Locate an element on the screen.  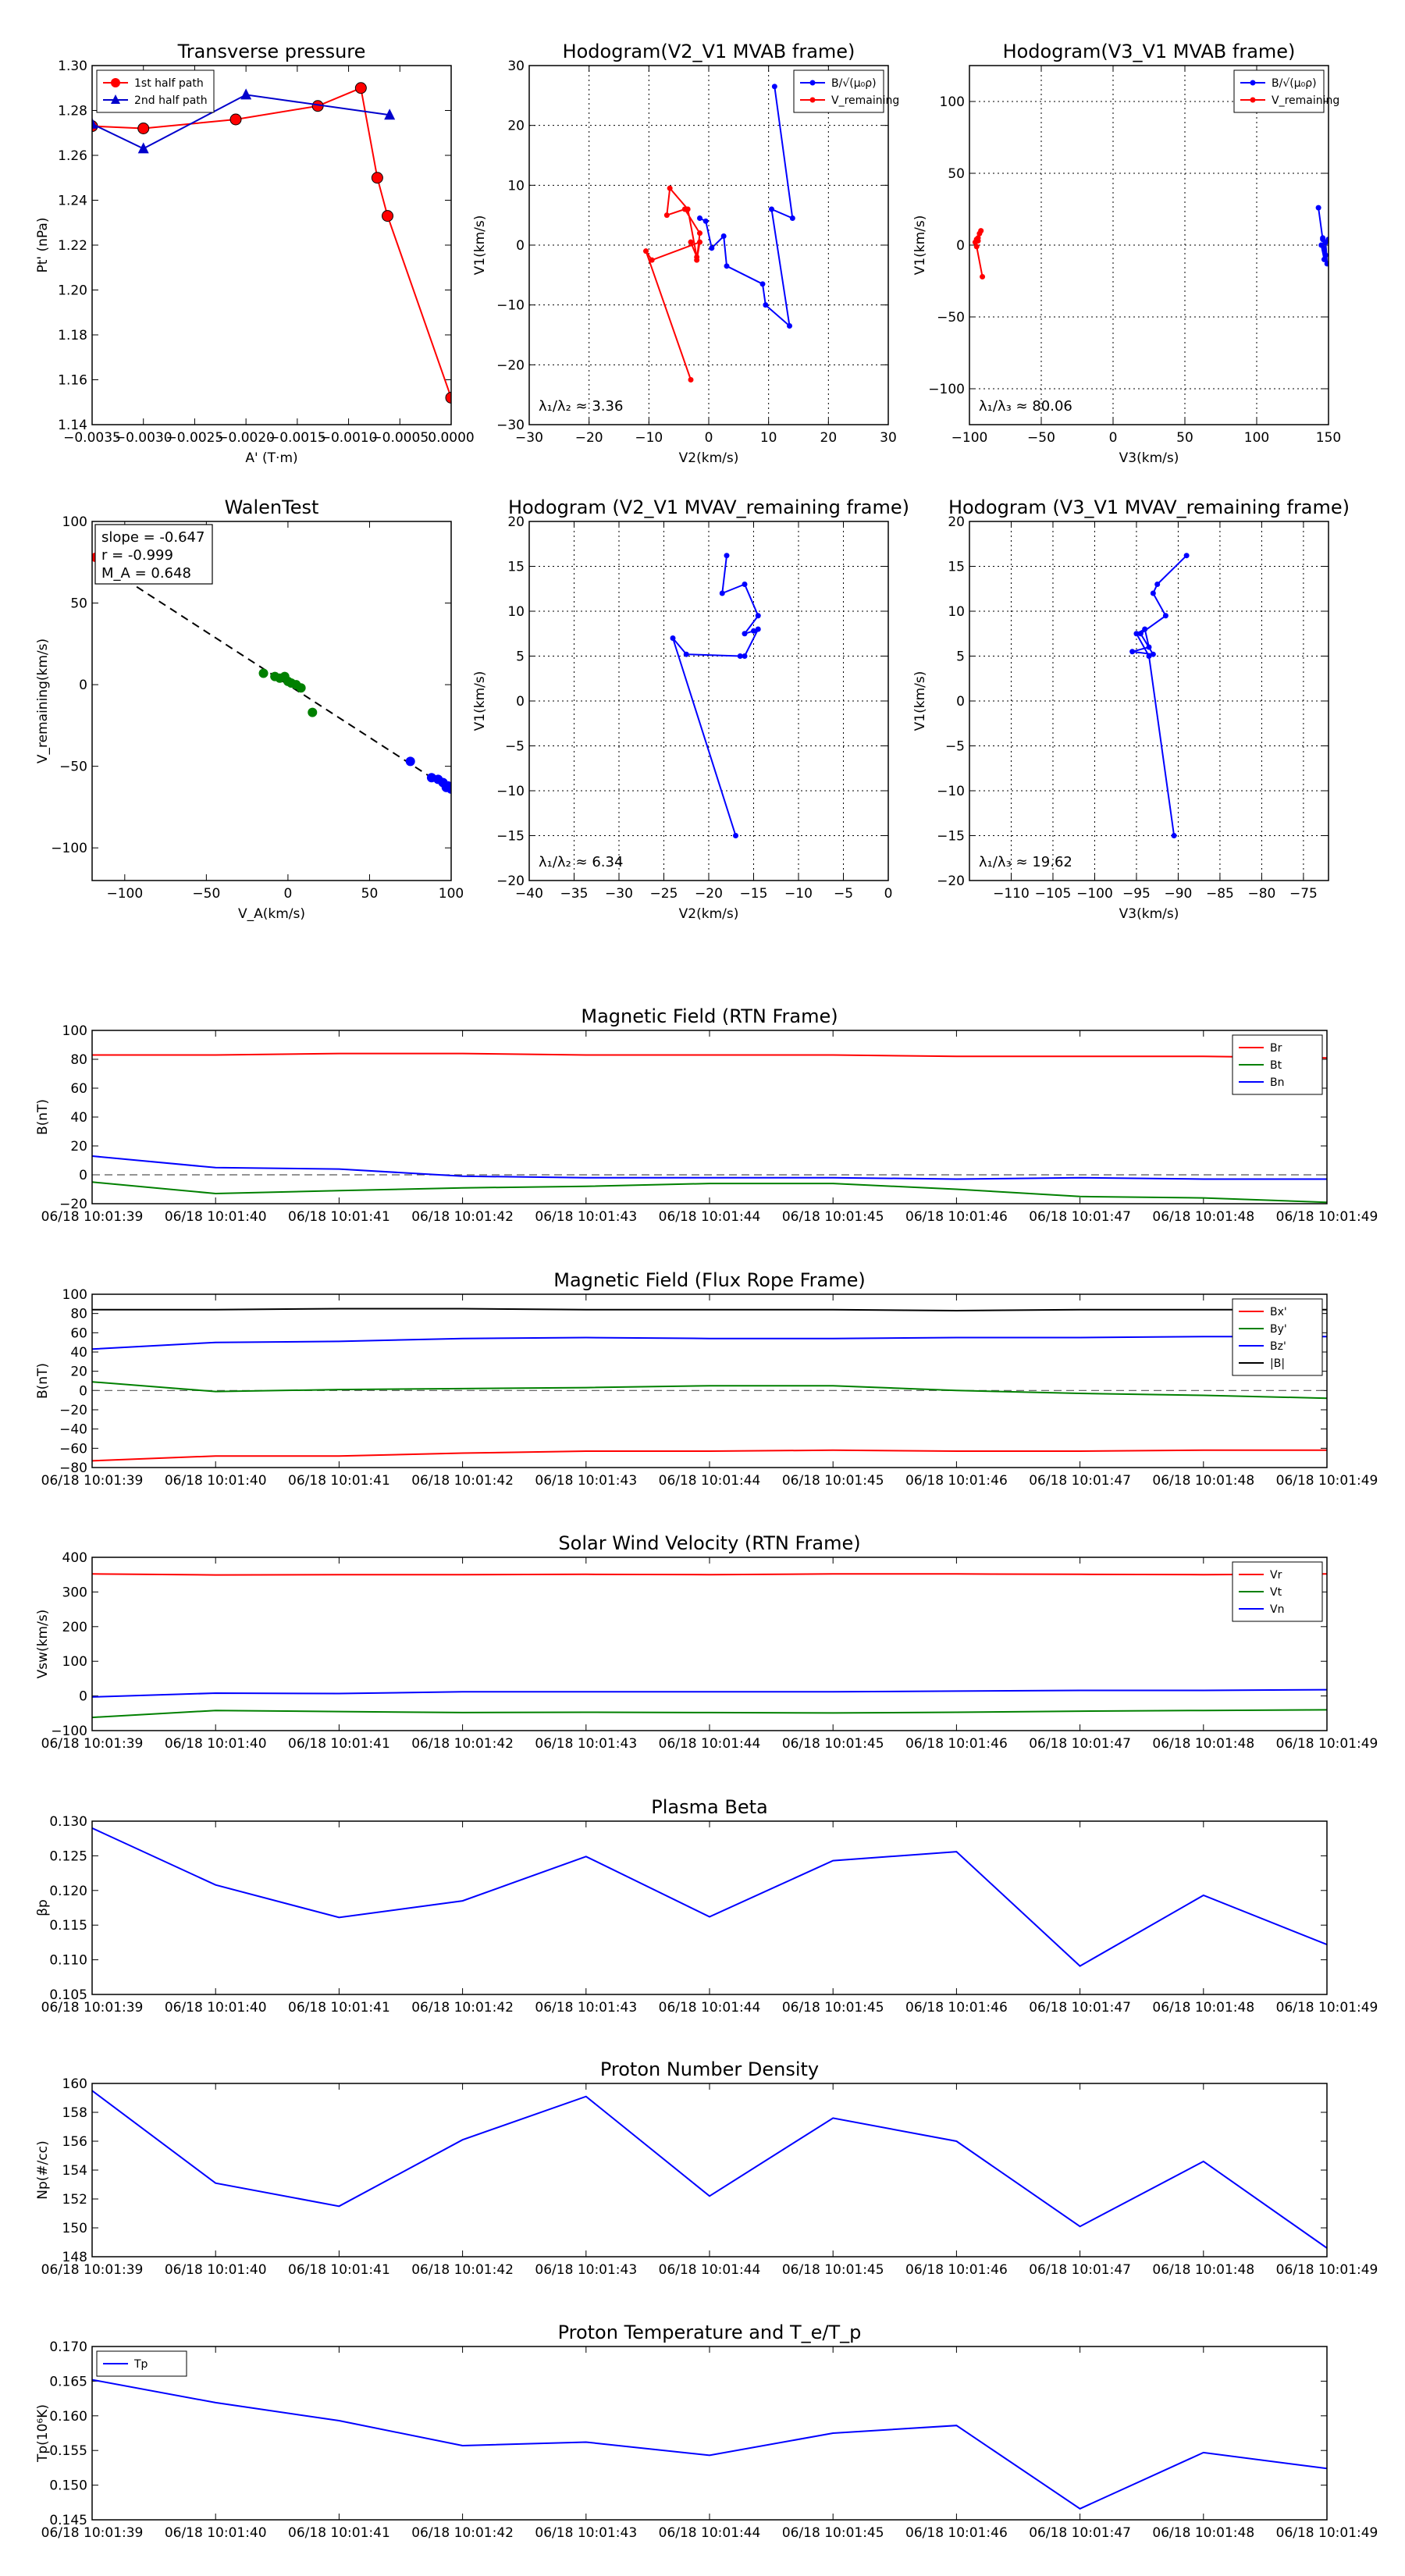
x-tick-label: 06/18 10:01:39 is located at coordinates (93, 1744).